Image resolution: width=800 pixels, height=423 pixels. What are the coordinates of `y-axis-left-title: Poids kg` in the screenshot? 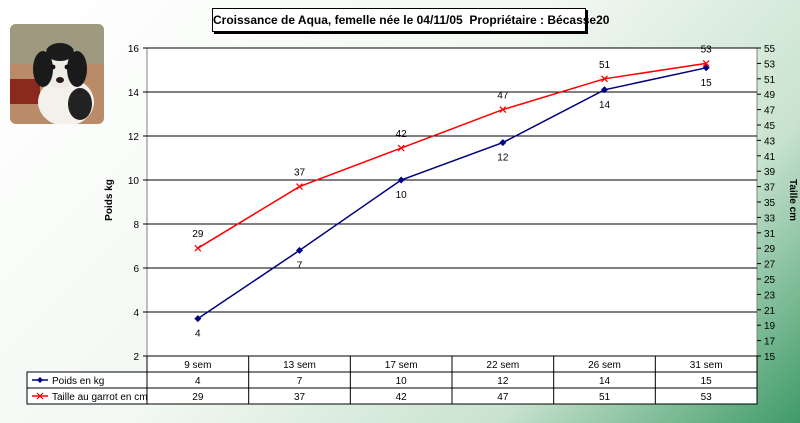 It's located at (109, 200).